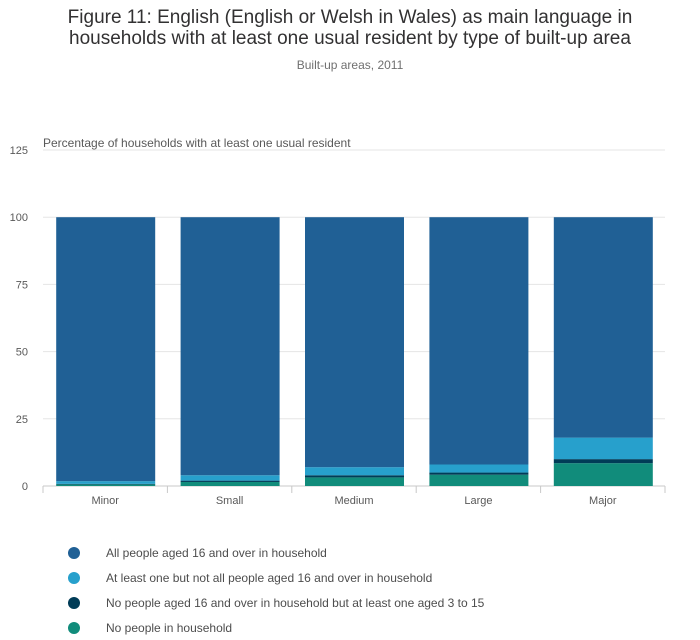 This screenshot has height=640, width=700. I want to click on y-tick-label: 25, so click(22, 420).